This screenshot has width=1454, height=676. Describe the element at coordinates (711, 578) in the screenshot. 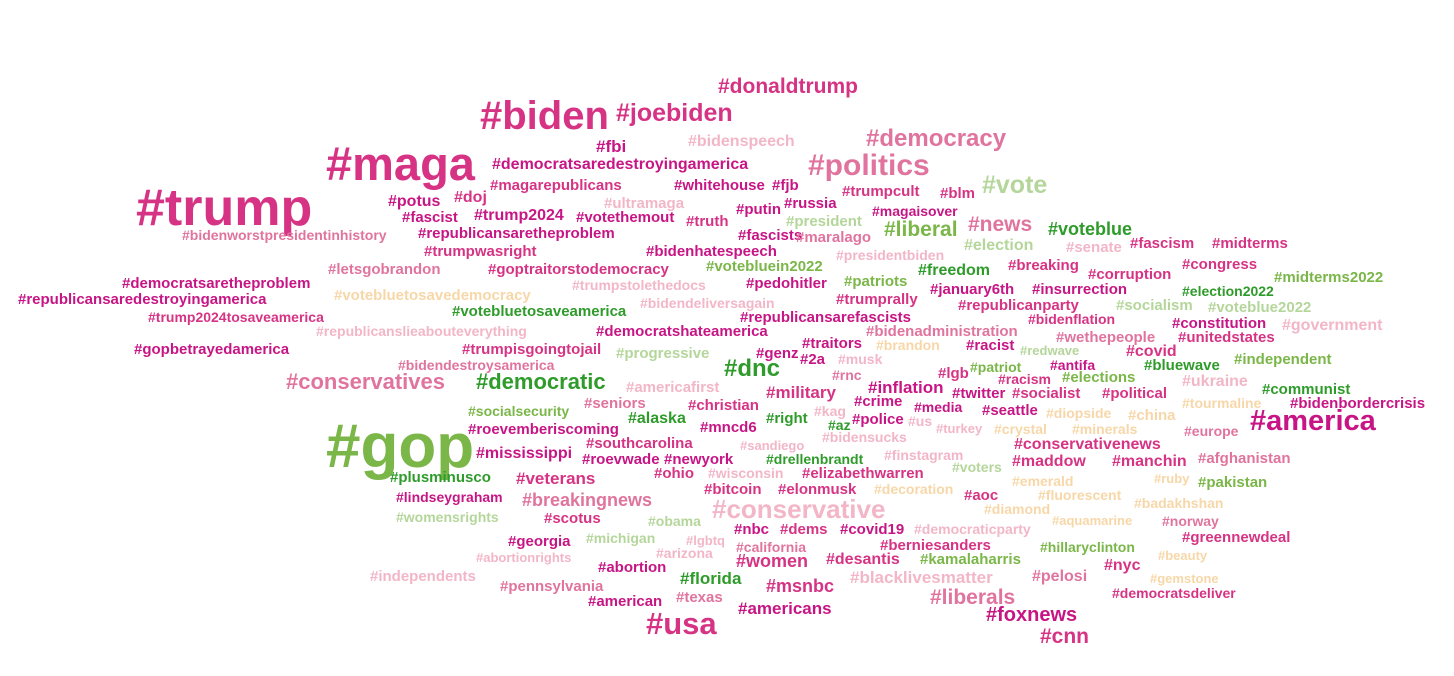

I see `word-florida: #florida` at that location.